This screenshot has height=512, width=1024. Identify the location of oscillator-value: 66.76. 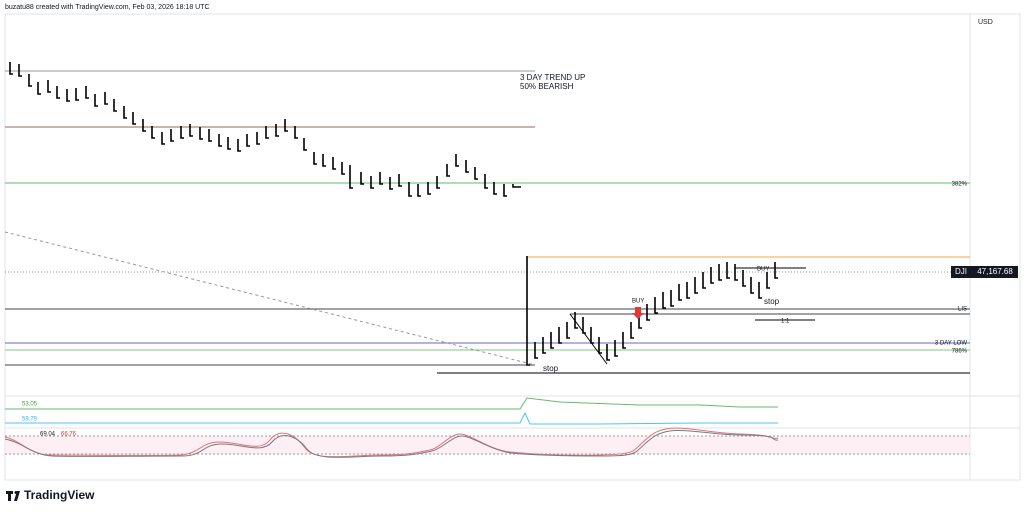
(69, 435).